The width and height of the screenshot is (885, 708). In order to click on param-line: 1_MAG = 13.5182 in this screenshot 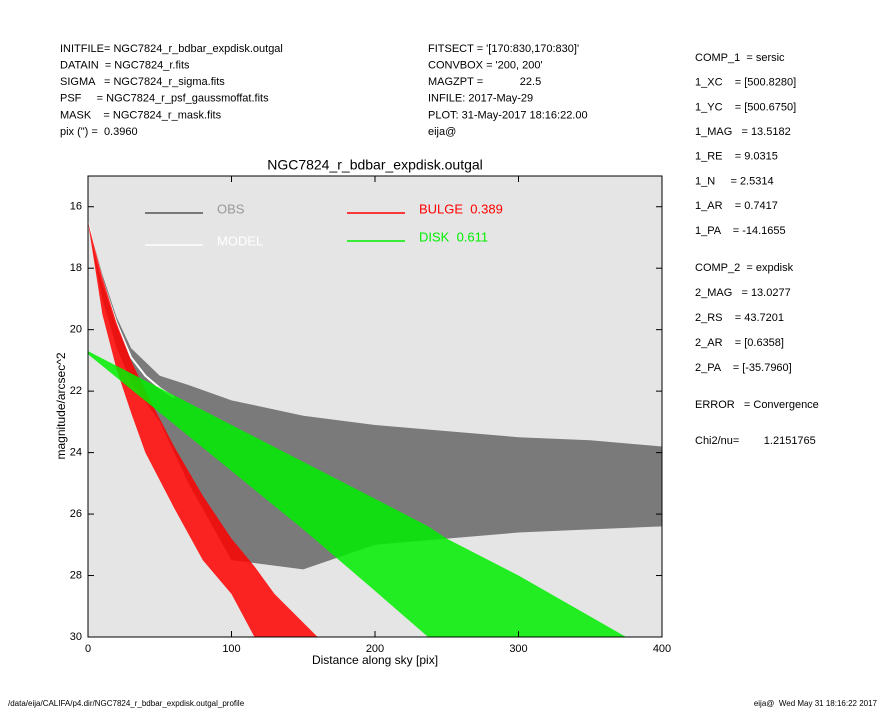, I will do `click(743, 132)`.